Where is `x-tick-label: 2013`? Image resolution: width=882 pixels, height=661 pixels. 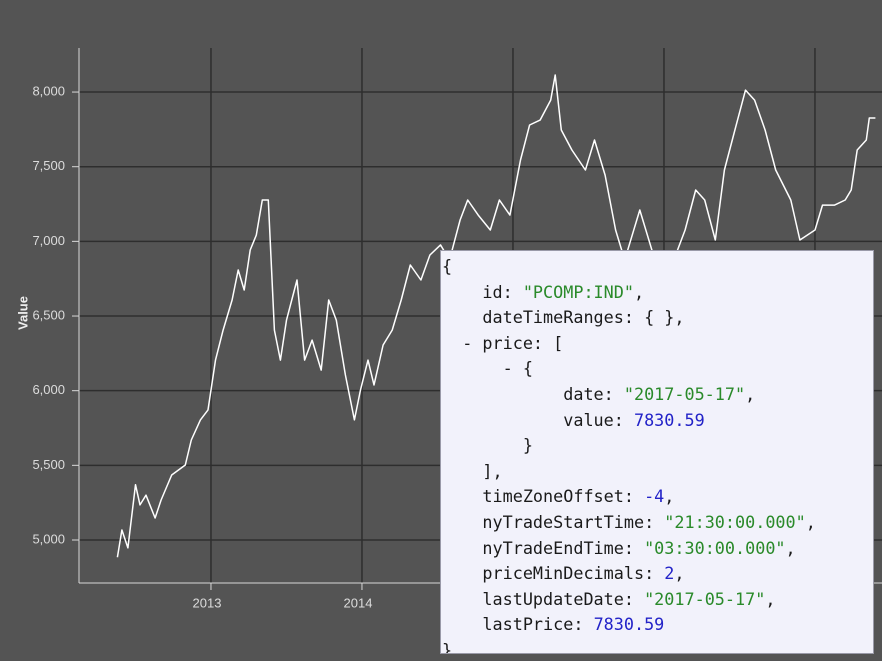
x-tick-label: 2013 is located at coordinates (207, 602).